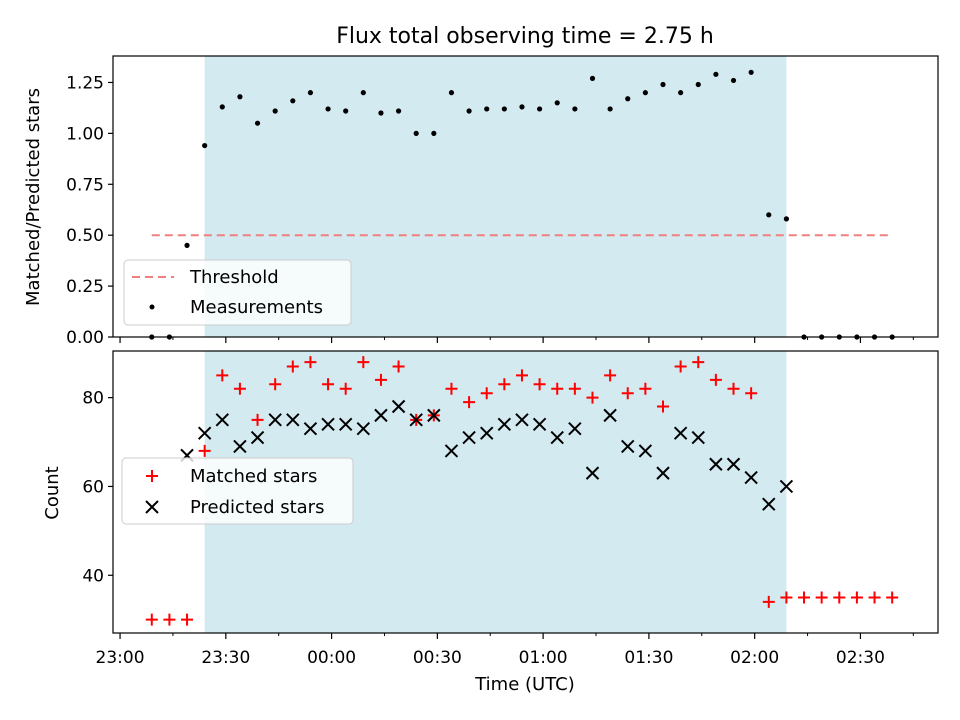  What do you see at coordinates (85, 236) in the screenshot?
I see `y-tick-label: 0.50` at bounding box center [85, 236].